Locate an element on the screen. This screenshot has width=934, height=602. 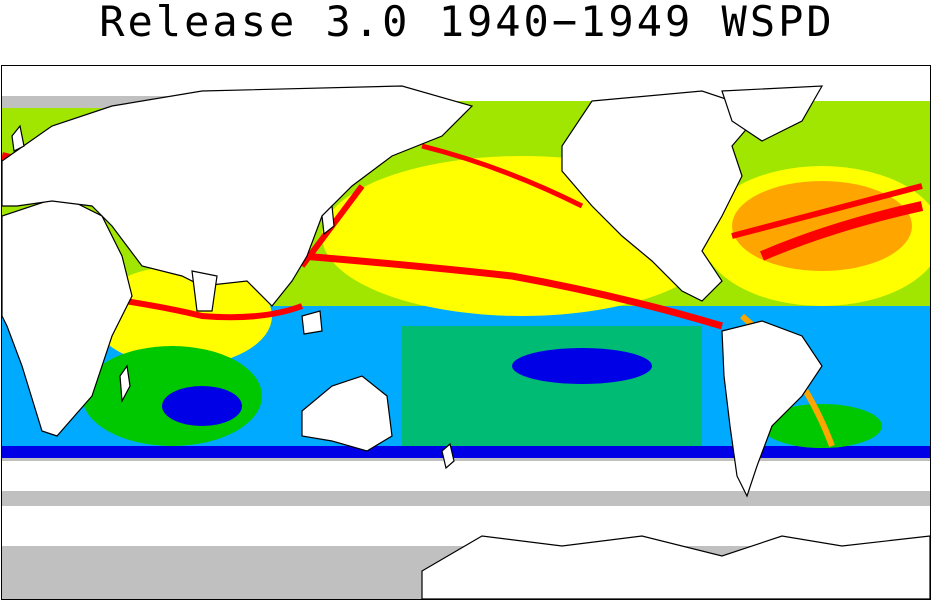
japan is located at coordinates (328, 220).